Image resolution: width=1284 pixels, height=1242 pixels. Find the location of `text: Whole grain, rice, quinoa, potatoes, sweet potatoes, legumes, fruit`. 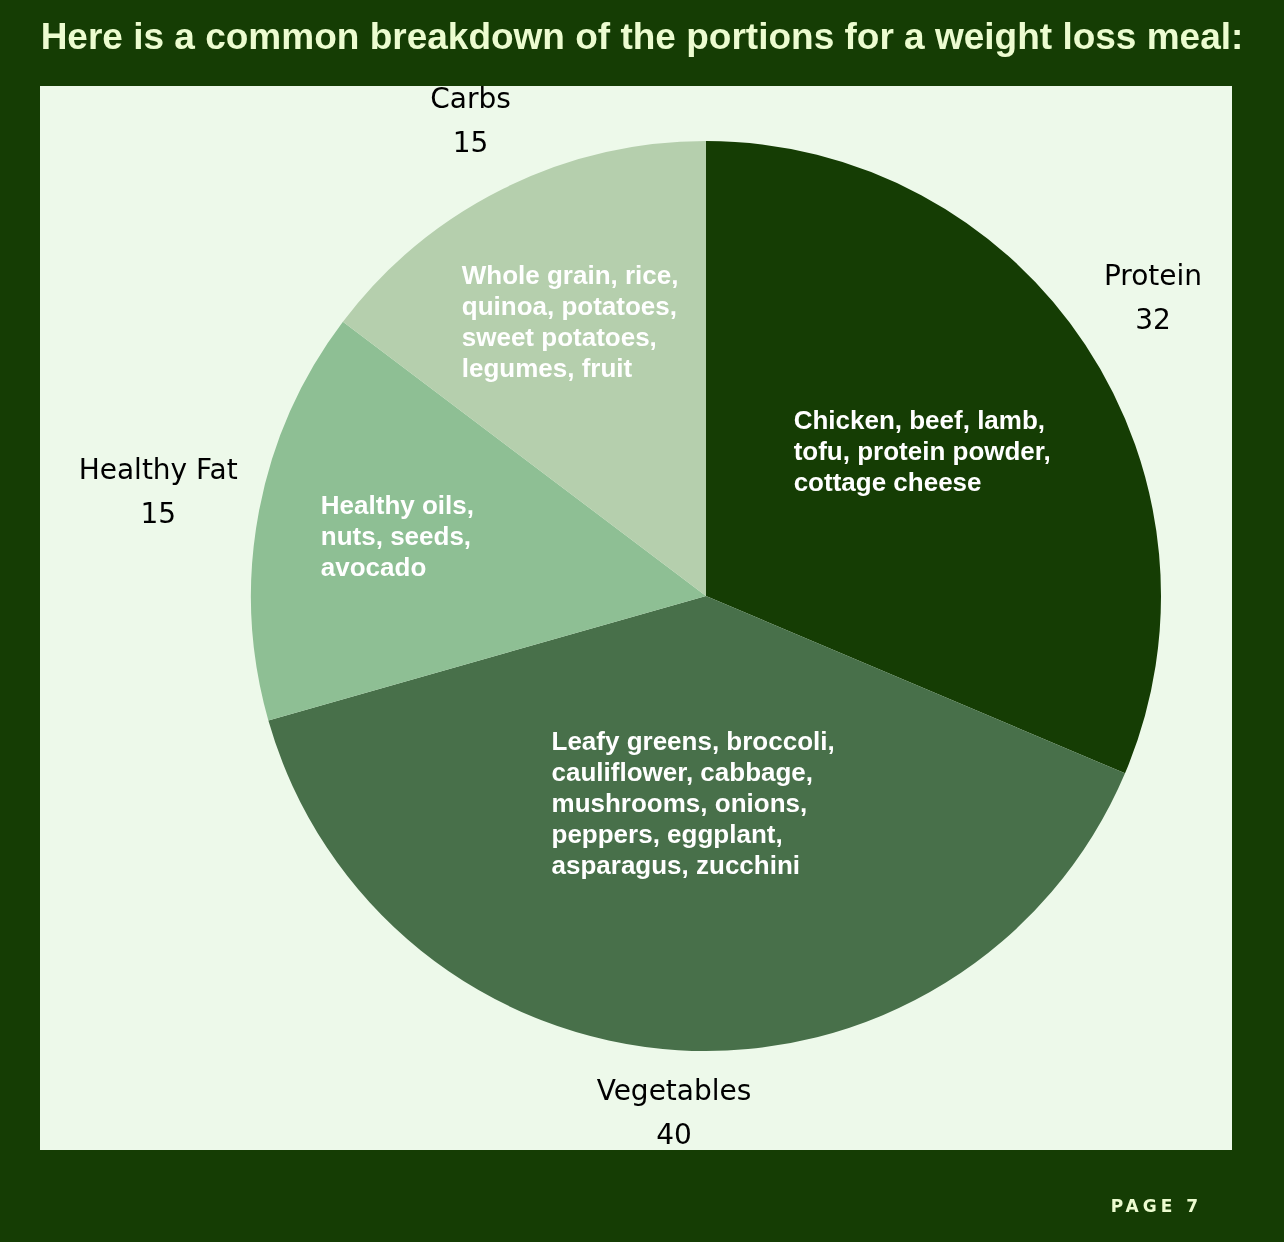

text: Whole grain, rice, quinoa, potatoes, sweet potatoes, legumes, fruit is located at coordinates (570, 321).